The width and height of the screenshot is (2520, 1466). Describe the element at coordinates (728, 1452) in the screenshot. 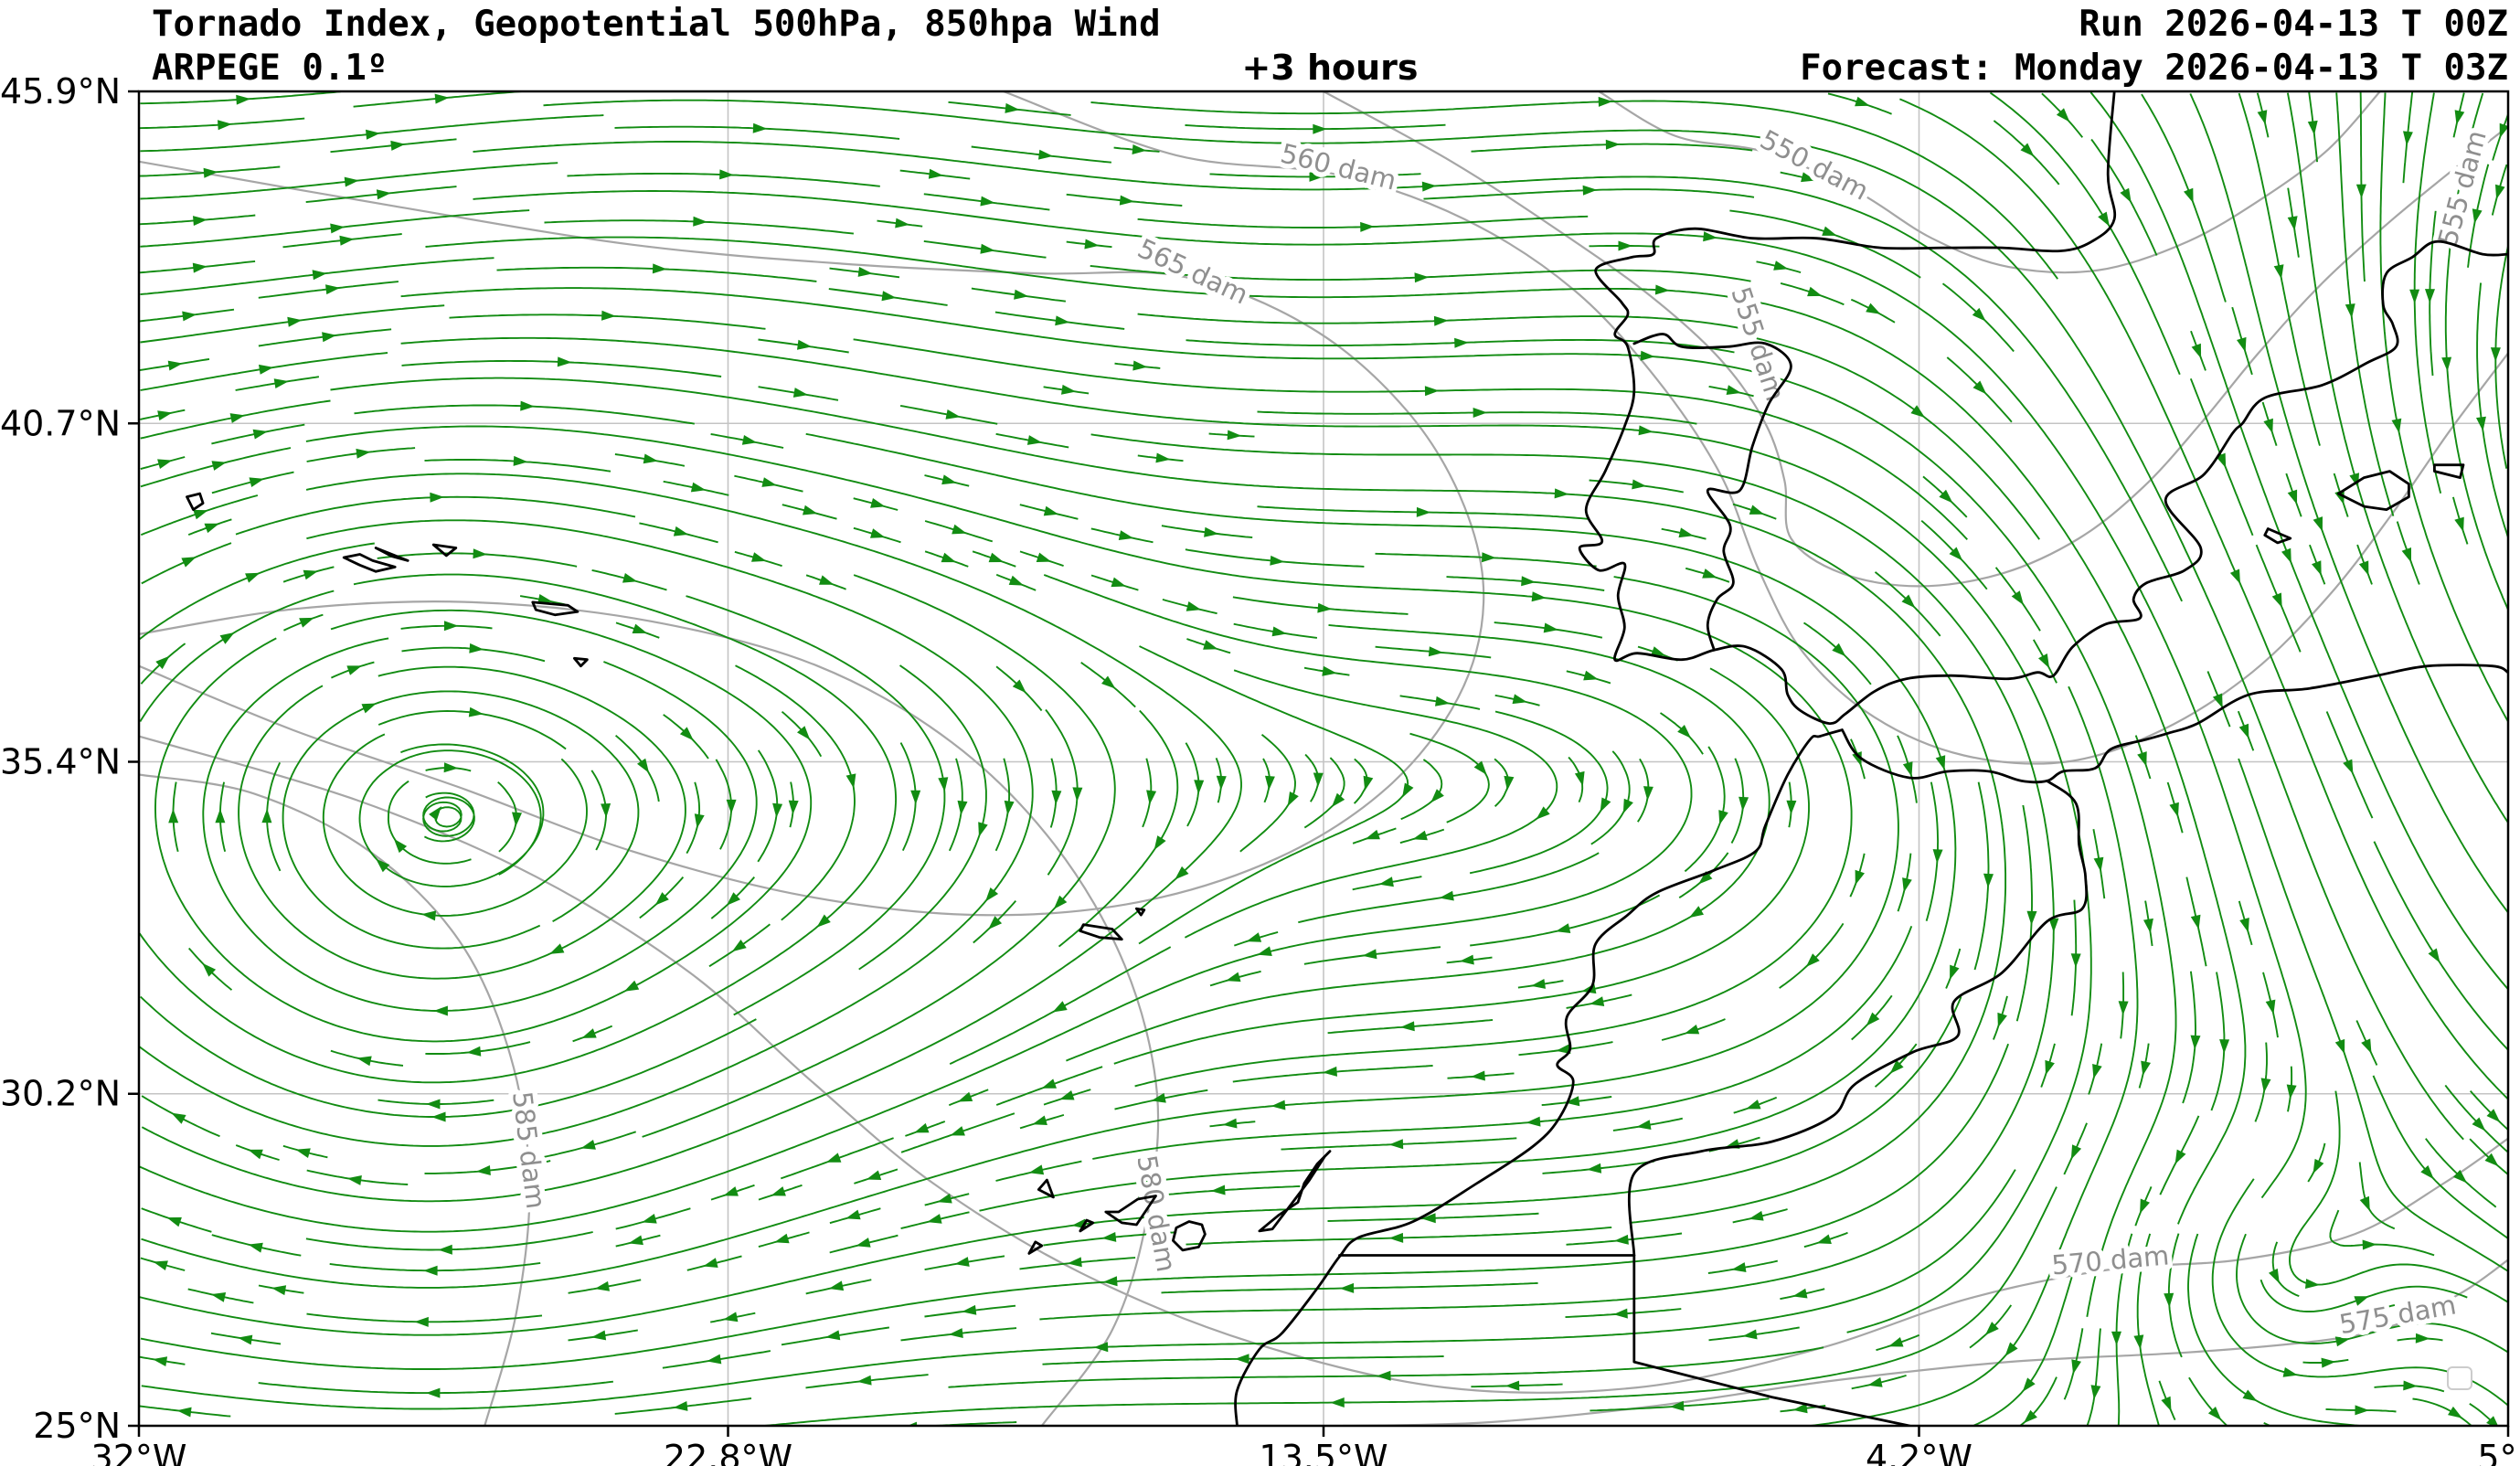

I see `x-tick-label: 22.8°W` at that location.